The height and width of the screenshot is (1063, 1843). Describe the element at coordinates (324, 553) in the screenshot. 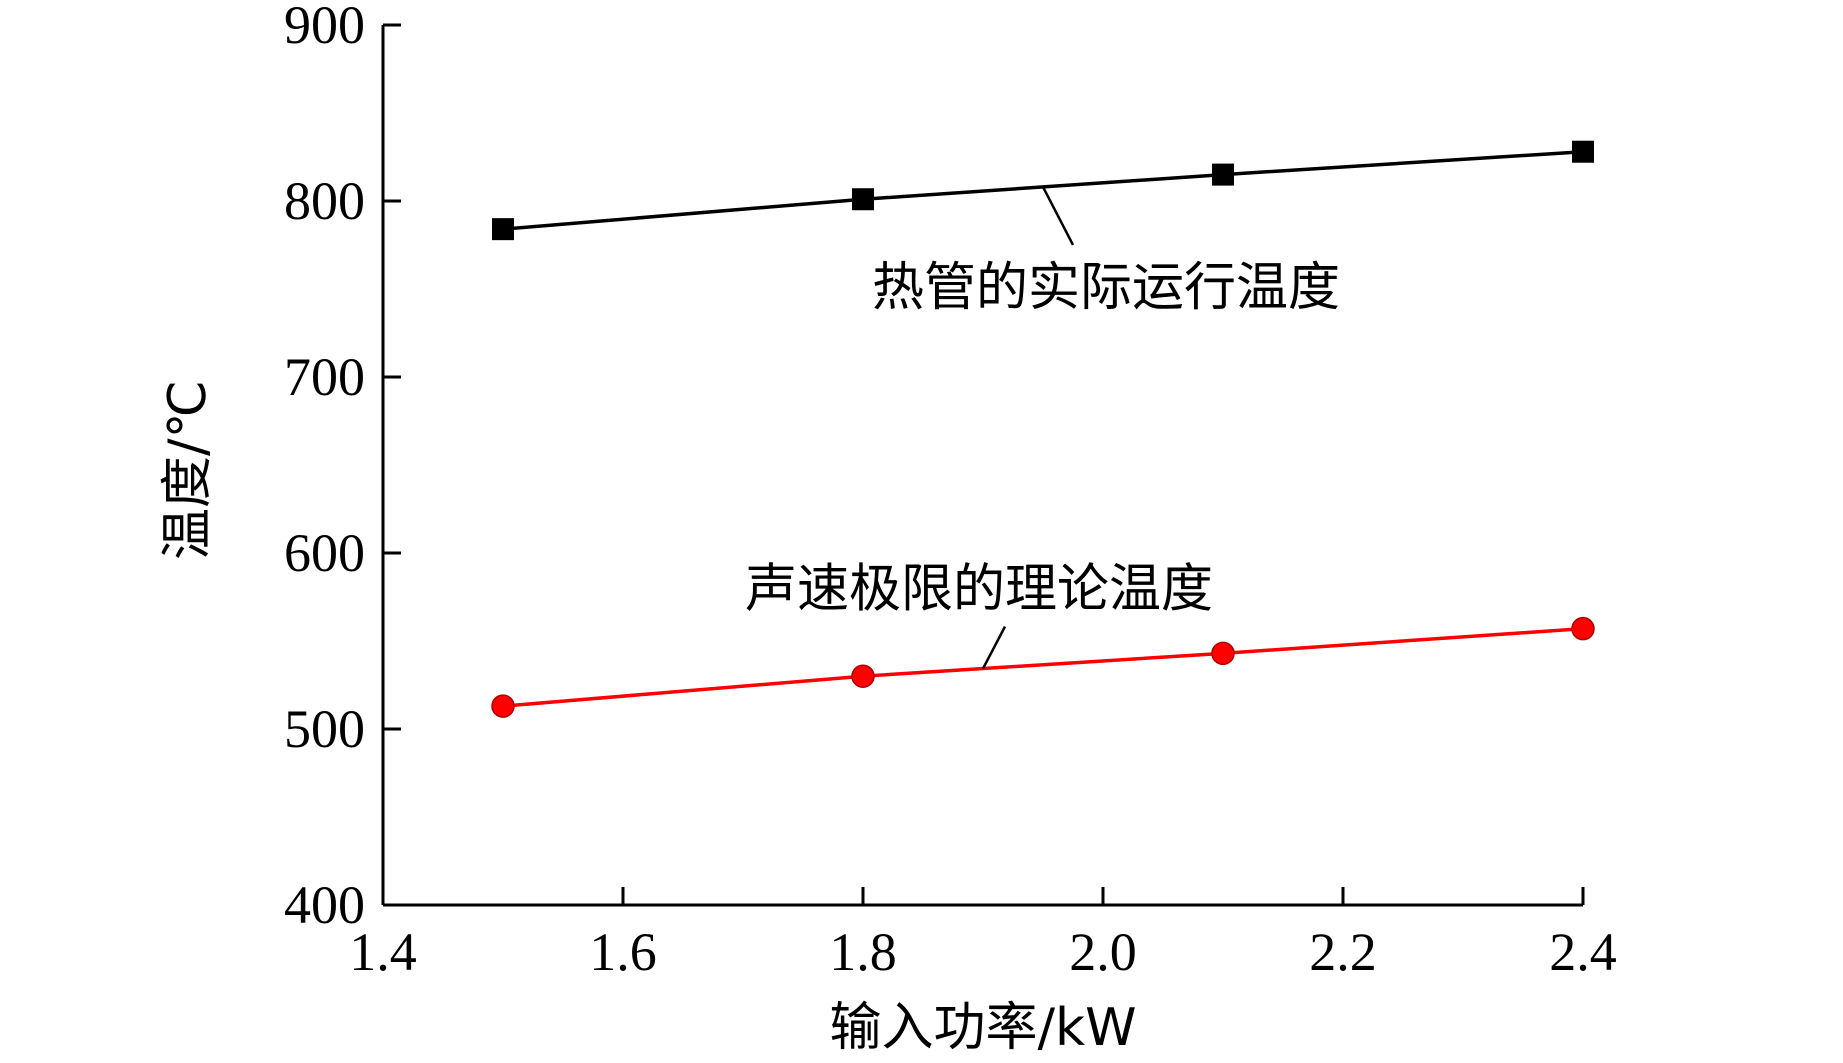

I see `y-tick-label: 600` at that location.